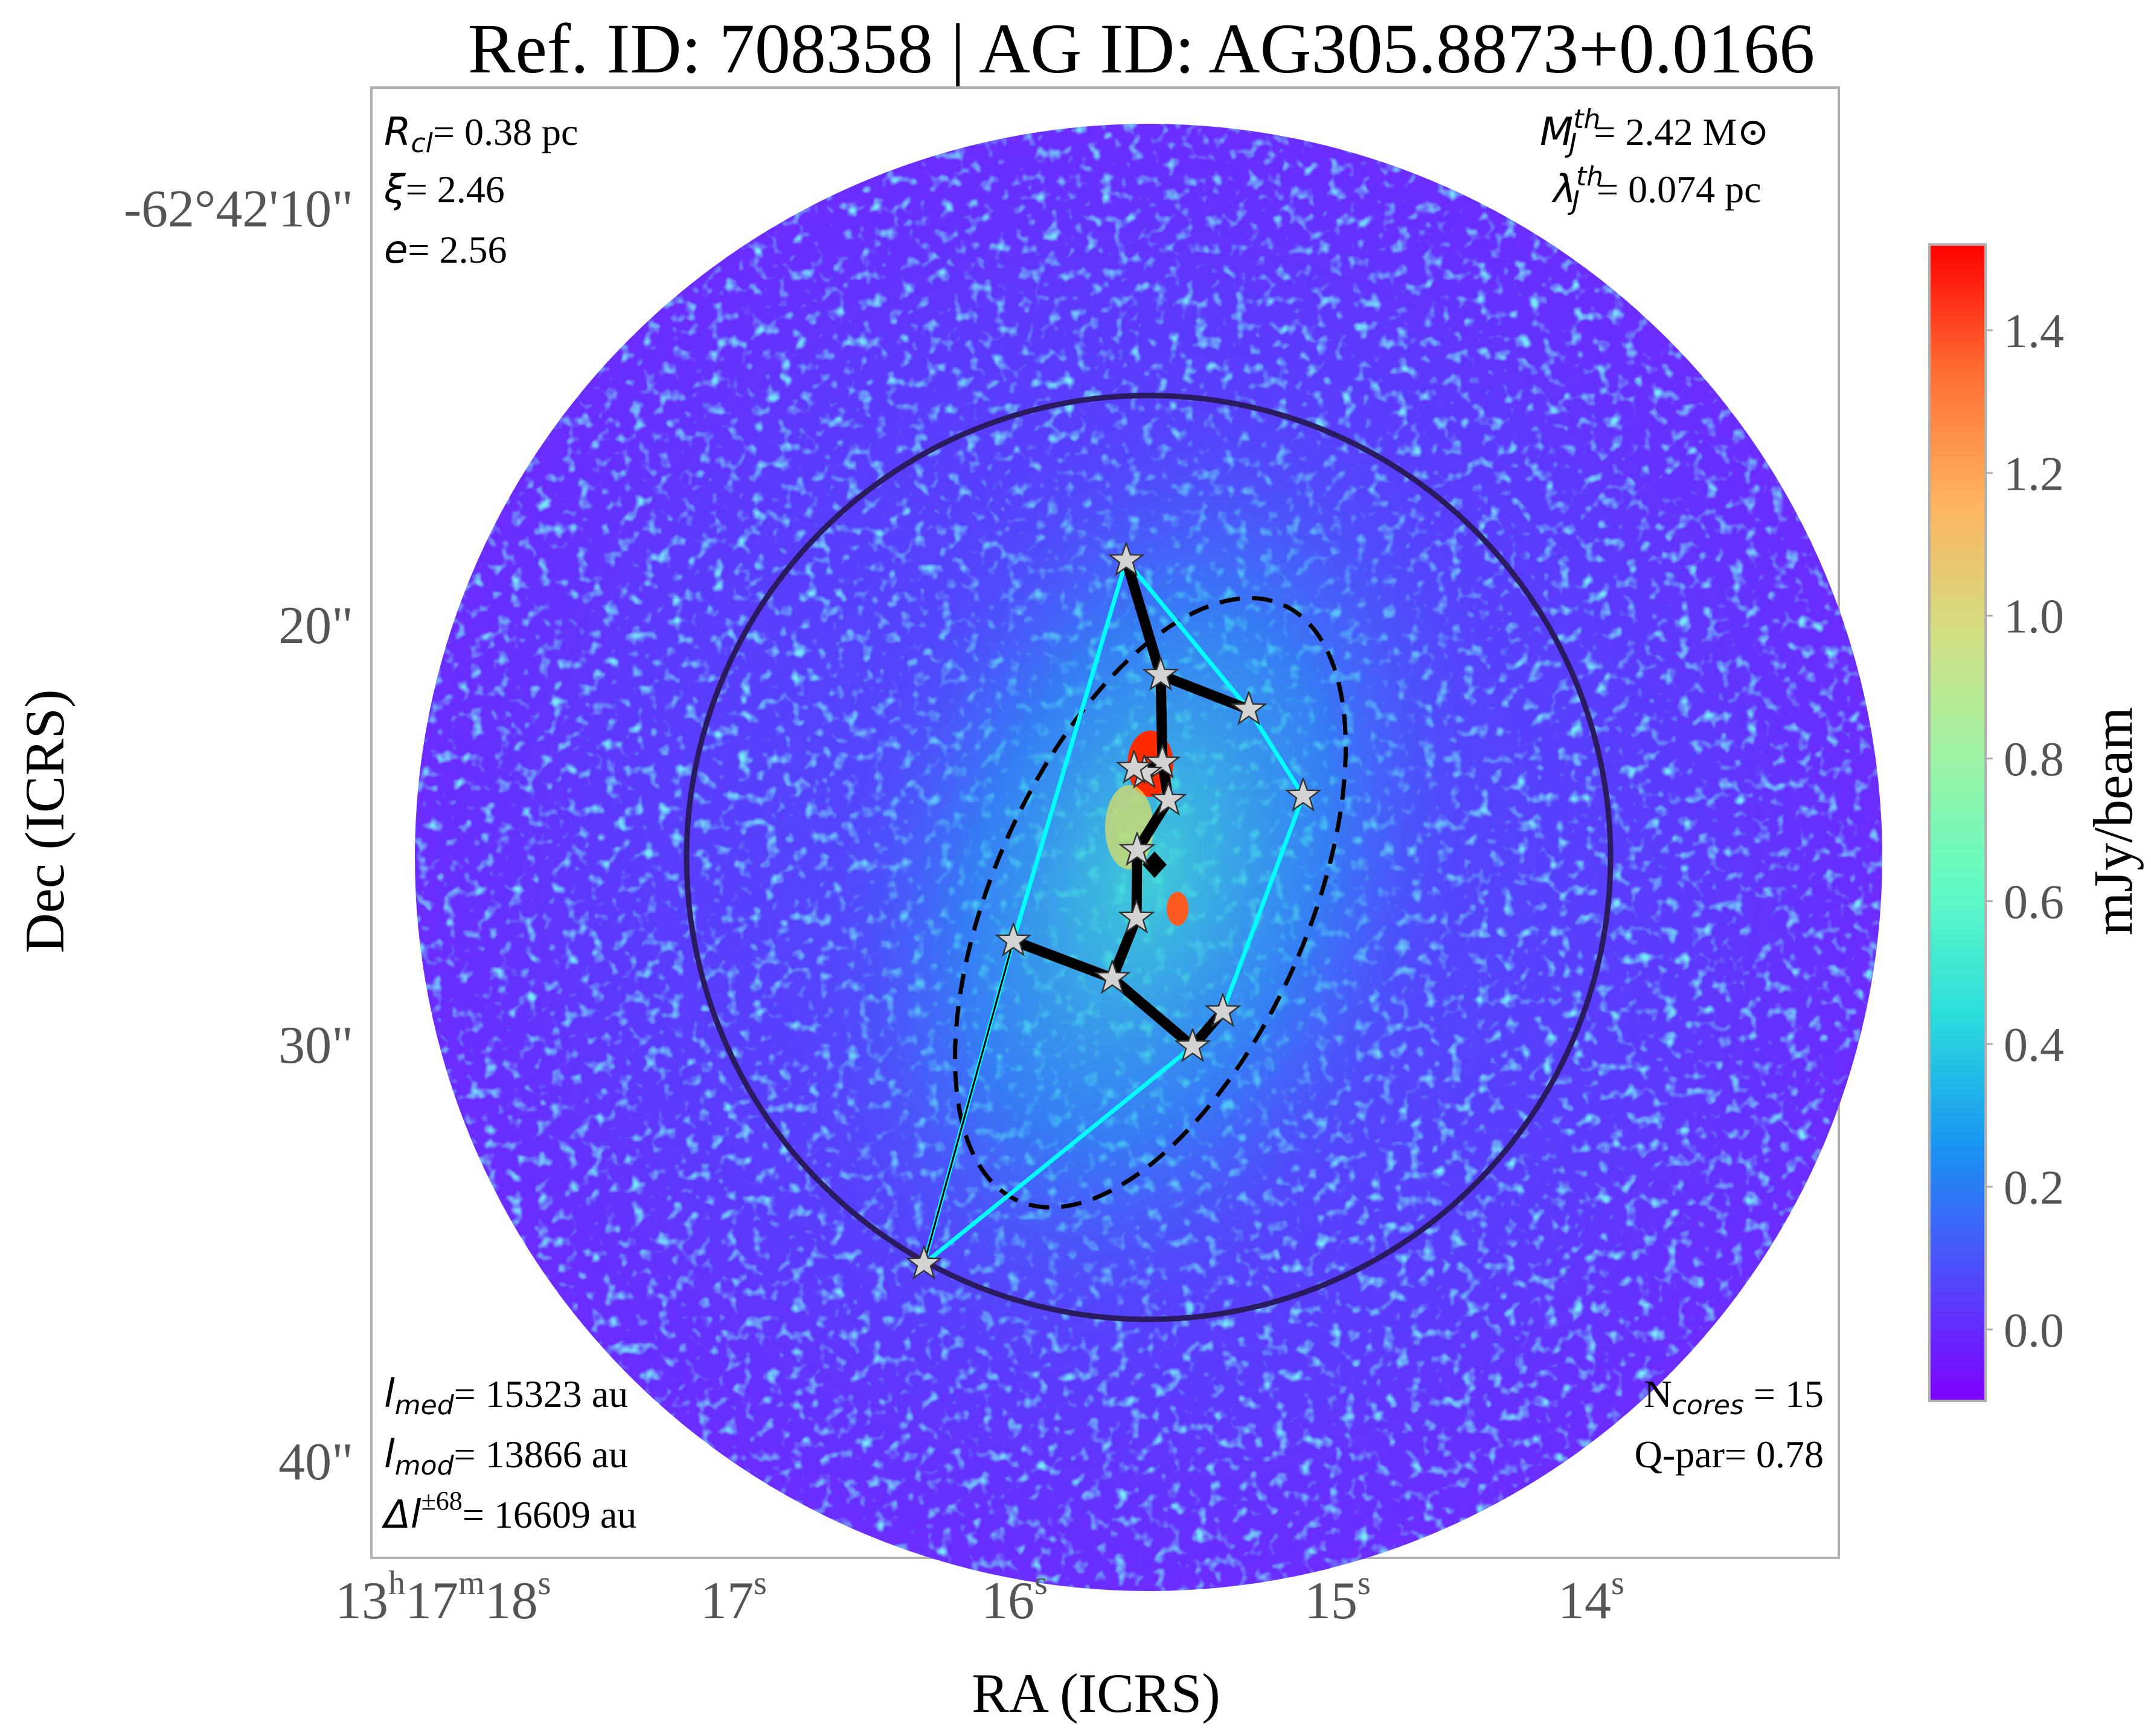  What do you see at coordinates (1177, 909) in the screenshot?
I see `secondary-peak` at bounding box center [1177, 909].